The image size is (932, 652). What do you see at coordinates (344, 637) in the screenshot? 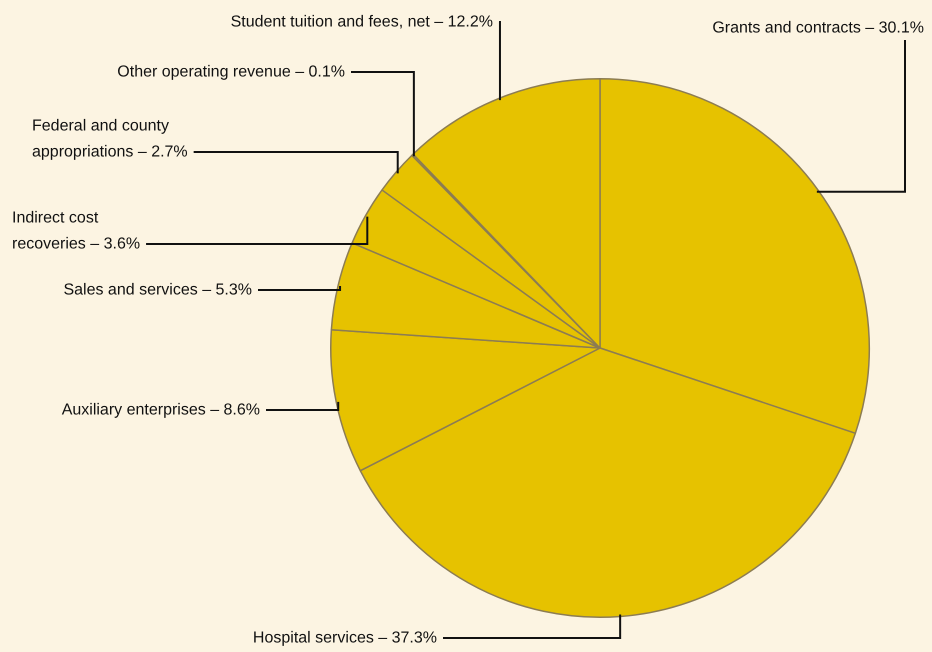
I see `slice-label: Hospital services – 37.3%` at bounding box center [344, 637].